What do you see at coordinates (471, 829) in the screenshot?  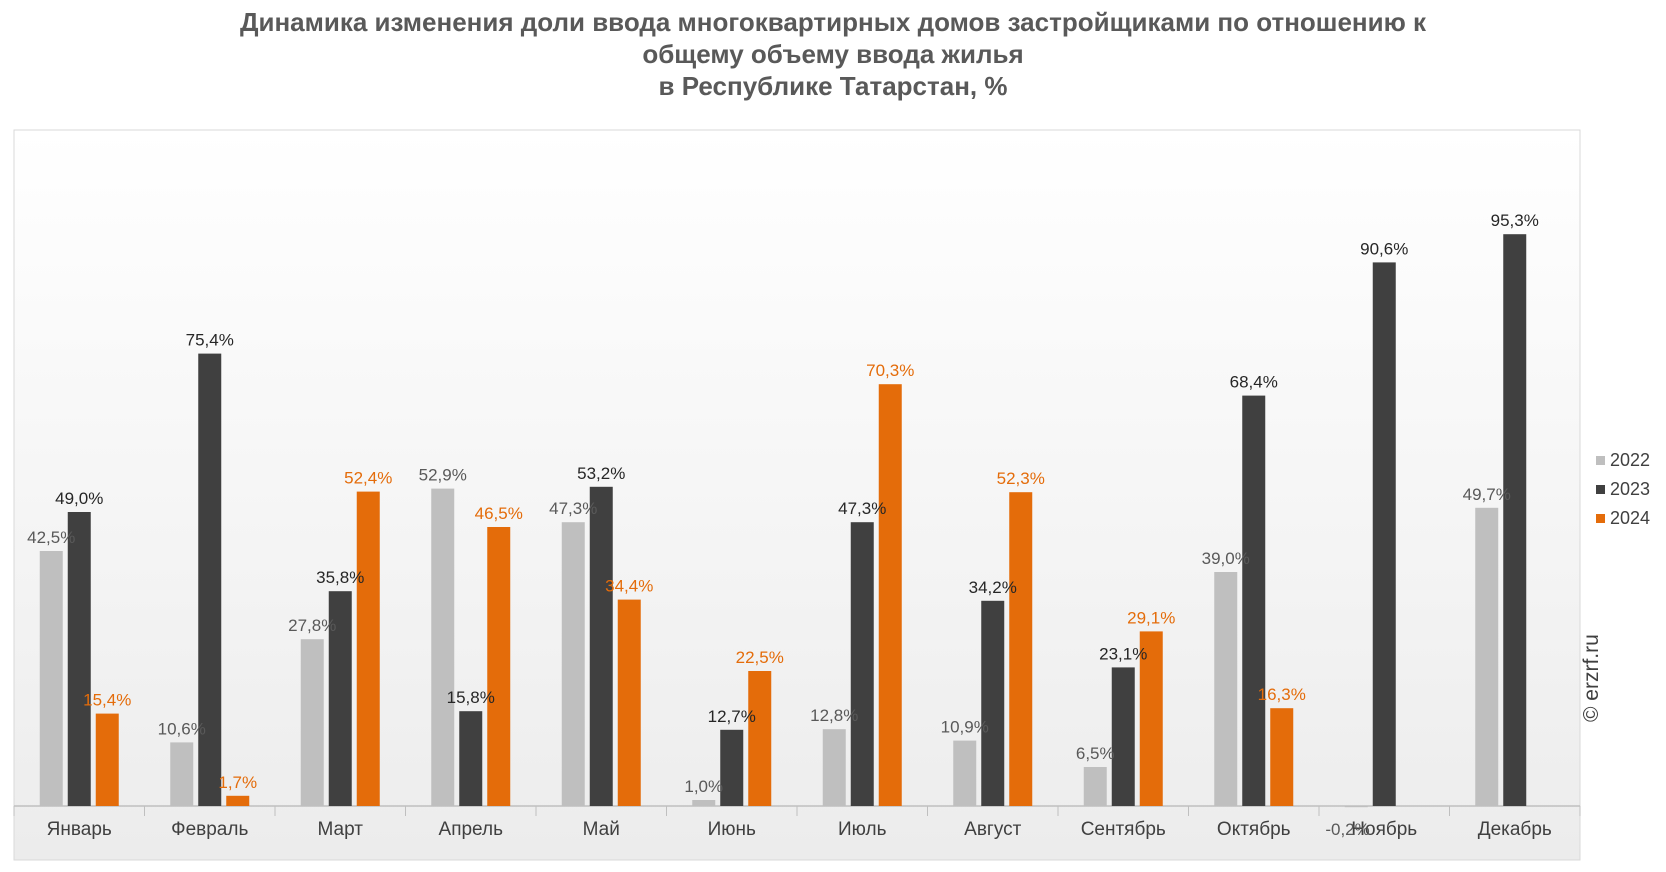 I see `x-tick-label: Апрель` at bounding box center [471, 829].